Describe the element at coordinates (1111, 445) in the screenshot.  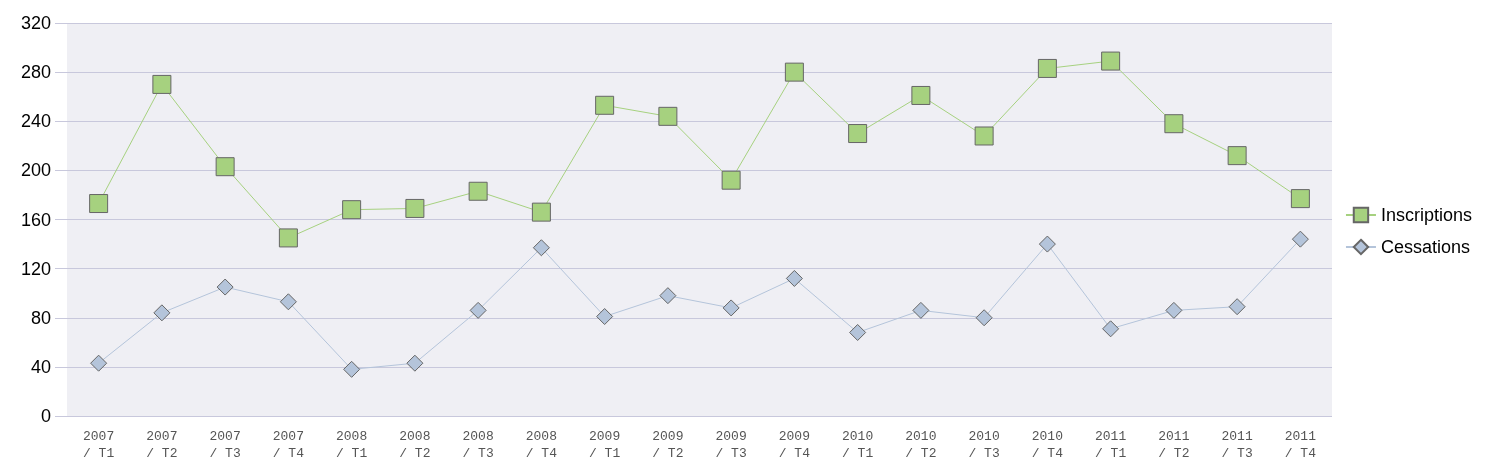
I see `x-tick-label: 2011 / T1` at that location.